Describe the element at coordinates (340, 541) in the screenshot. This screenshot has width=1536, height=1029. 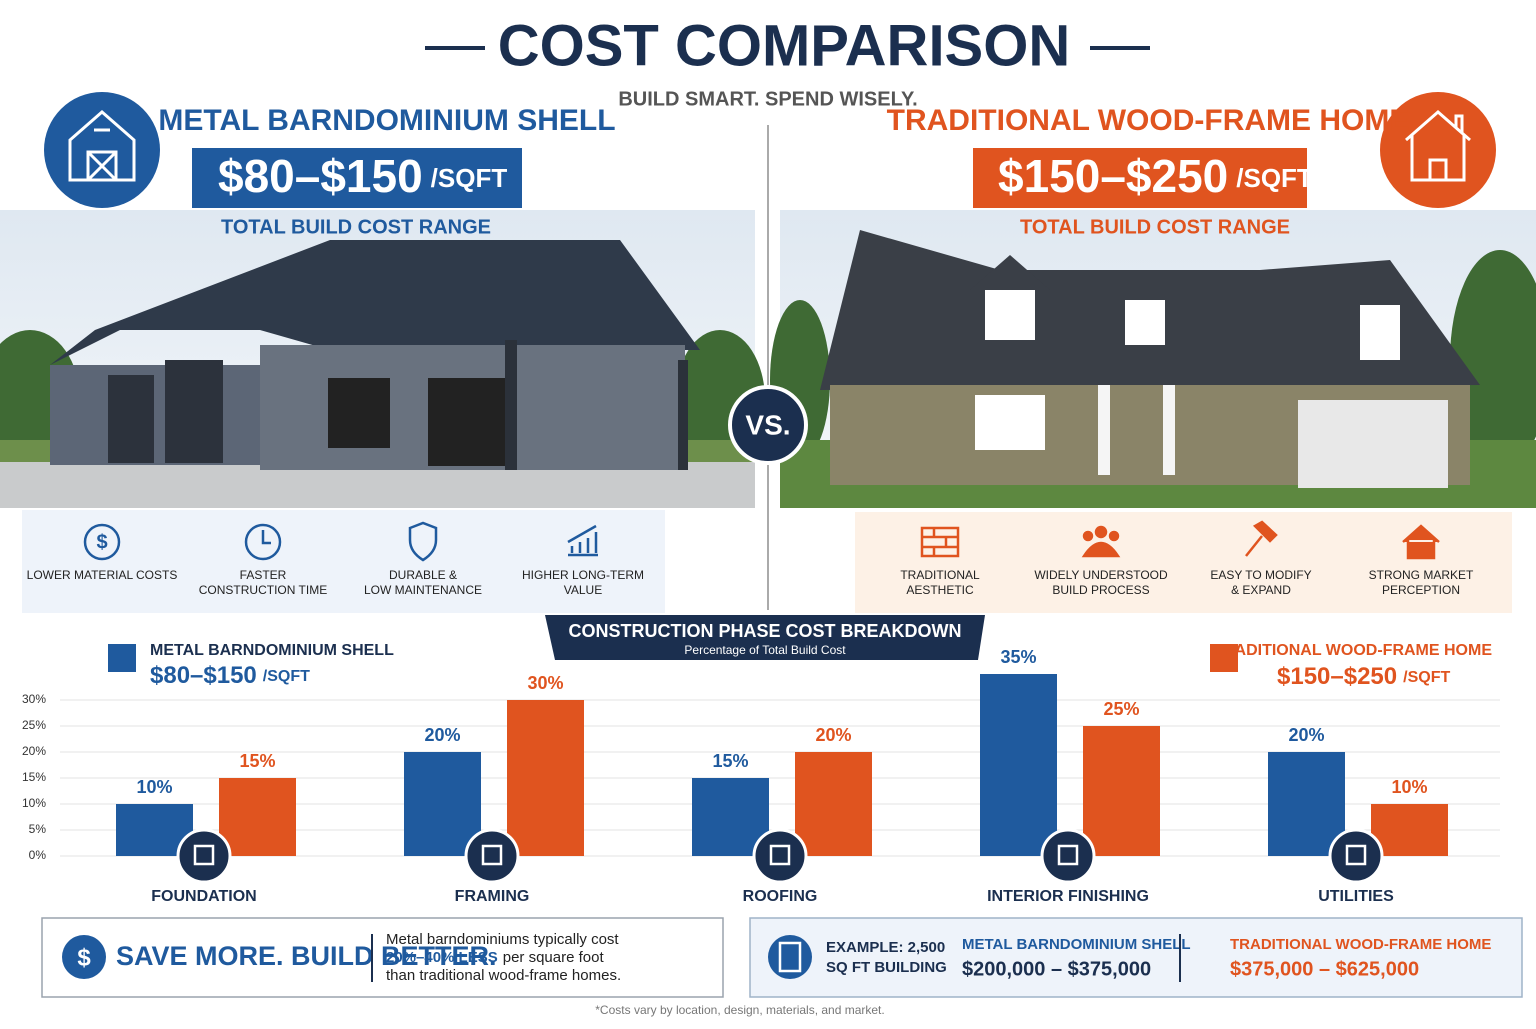
I see `left-feature-icons: $` at that location.